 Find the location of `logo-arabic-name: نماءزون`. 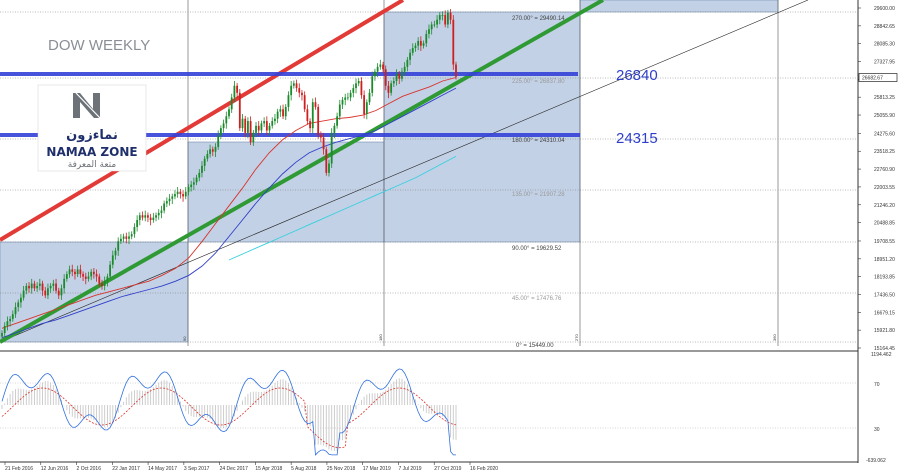

logo-arabic-name: نماءزون is located at coordinates (92, 135).